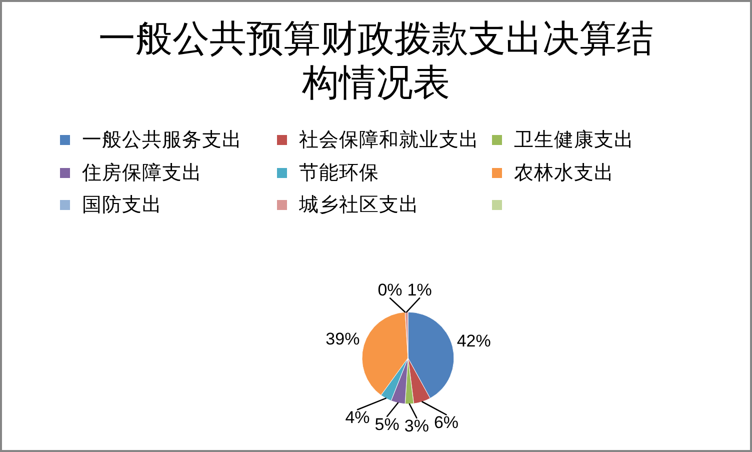 The height and width of the screenshot is (452, 752). Describe the element at coordinates (387, 424) in the screenshot. I see `data-label: 5%` at that location.